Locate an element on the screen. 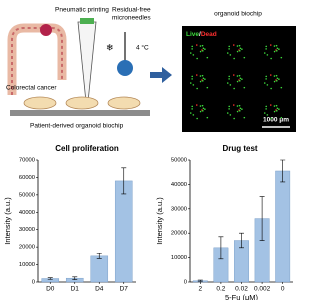 This screenshot has width=320, height=300. y-tick-label: 50000 is located at coordinates (179, 161).